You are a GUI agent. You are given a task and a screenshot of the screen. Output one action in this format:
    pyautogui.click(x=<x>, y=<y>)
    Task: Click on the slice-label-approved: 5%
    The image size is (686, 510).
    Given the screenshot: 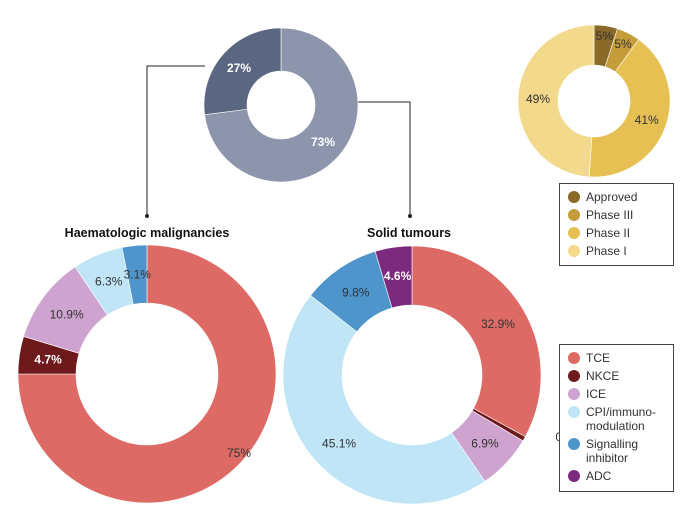 What is the action you would take?
    pyautogui.click(x=605, y=36)
    